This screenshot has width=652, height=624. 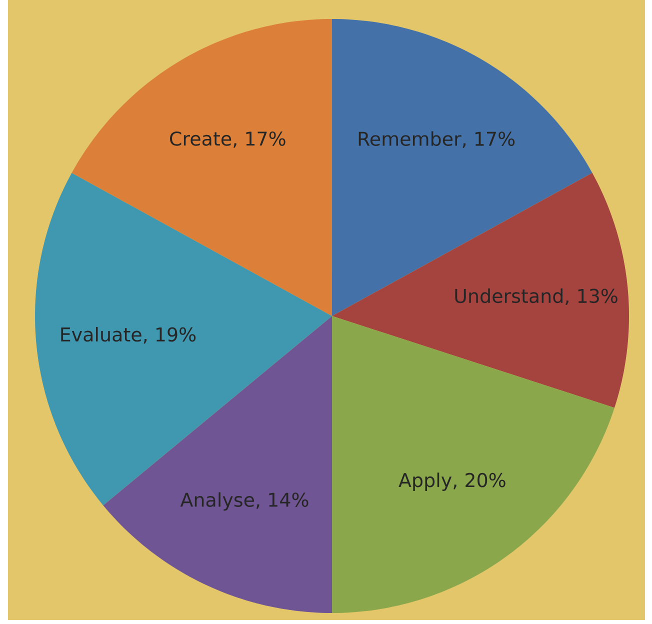 What do you see at coordinates (480, 481) in the screenshot?
I see `data-label: , 20%` at bounding box center [480, 481].